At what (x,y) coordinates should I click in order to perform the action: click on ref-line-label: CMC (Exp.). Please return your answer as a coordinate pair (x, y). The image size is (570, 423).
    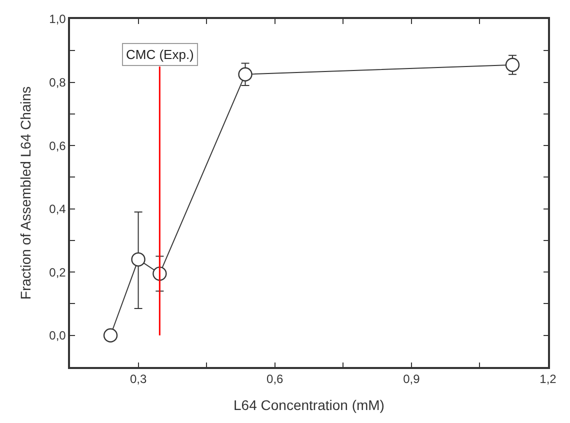
    Looking at the image, I should click on (160, 54).